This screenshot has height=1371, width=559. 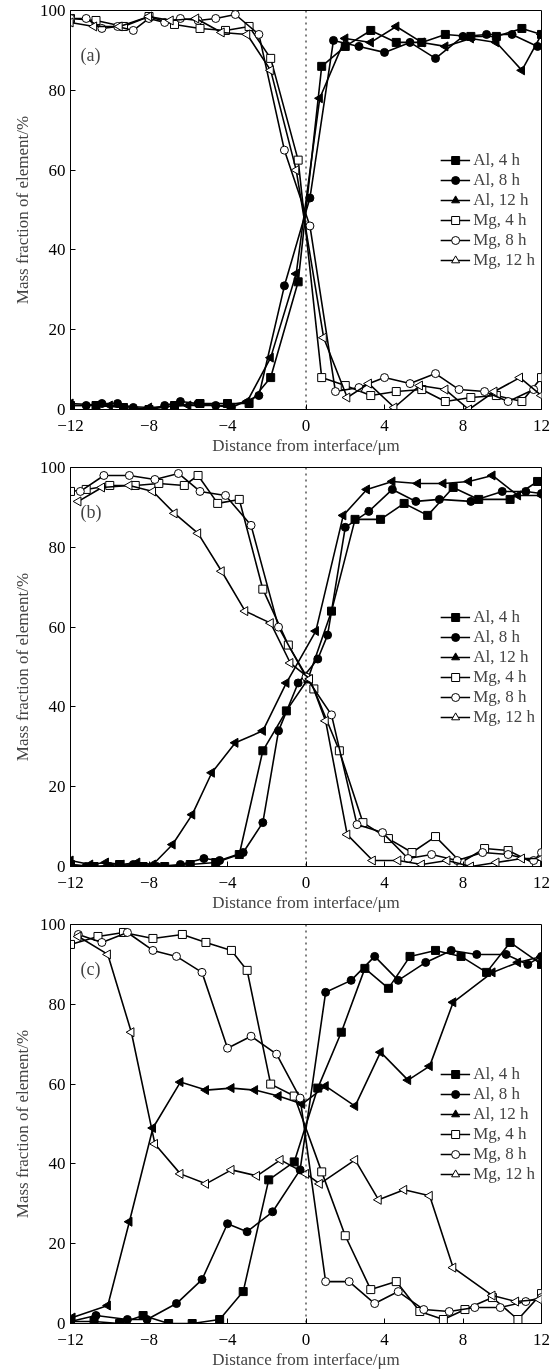 What do you see at coordinates (90, 969) in the screenshot?
I see `annotation: (c)` at bounding box center [90, 969].